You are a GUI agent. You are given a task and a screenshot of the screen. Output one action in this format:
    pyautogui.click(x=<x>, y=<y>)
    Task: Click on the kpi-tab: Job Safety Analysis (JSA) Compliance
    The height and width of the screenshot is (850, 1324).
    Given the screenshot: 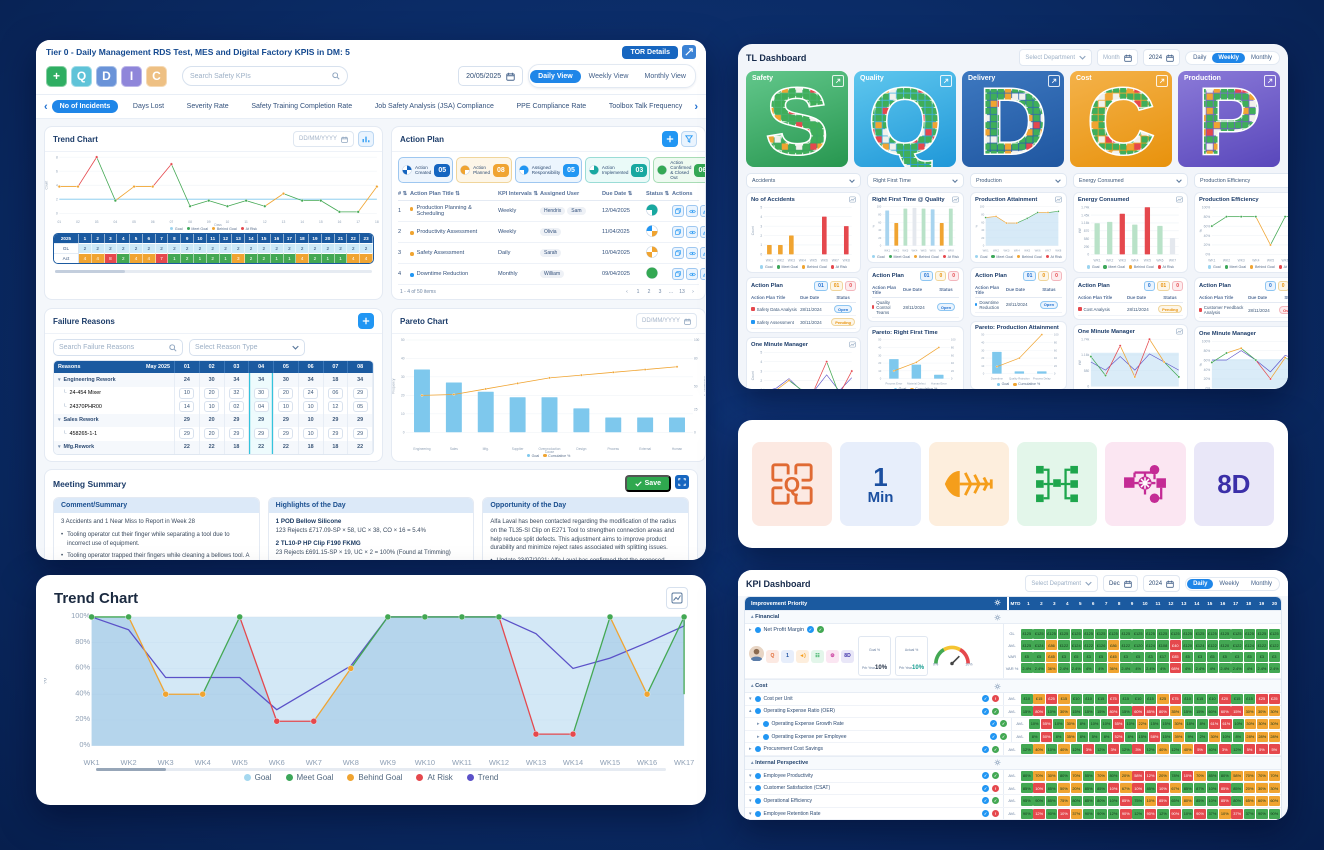 What is the action you would take?
    pyautogui.click(x=434, y=106)
    